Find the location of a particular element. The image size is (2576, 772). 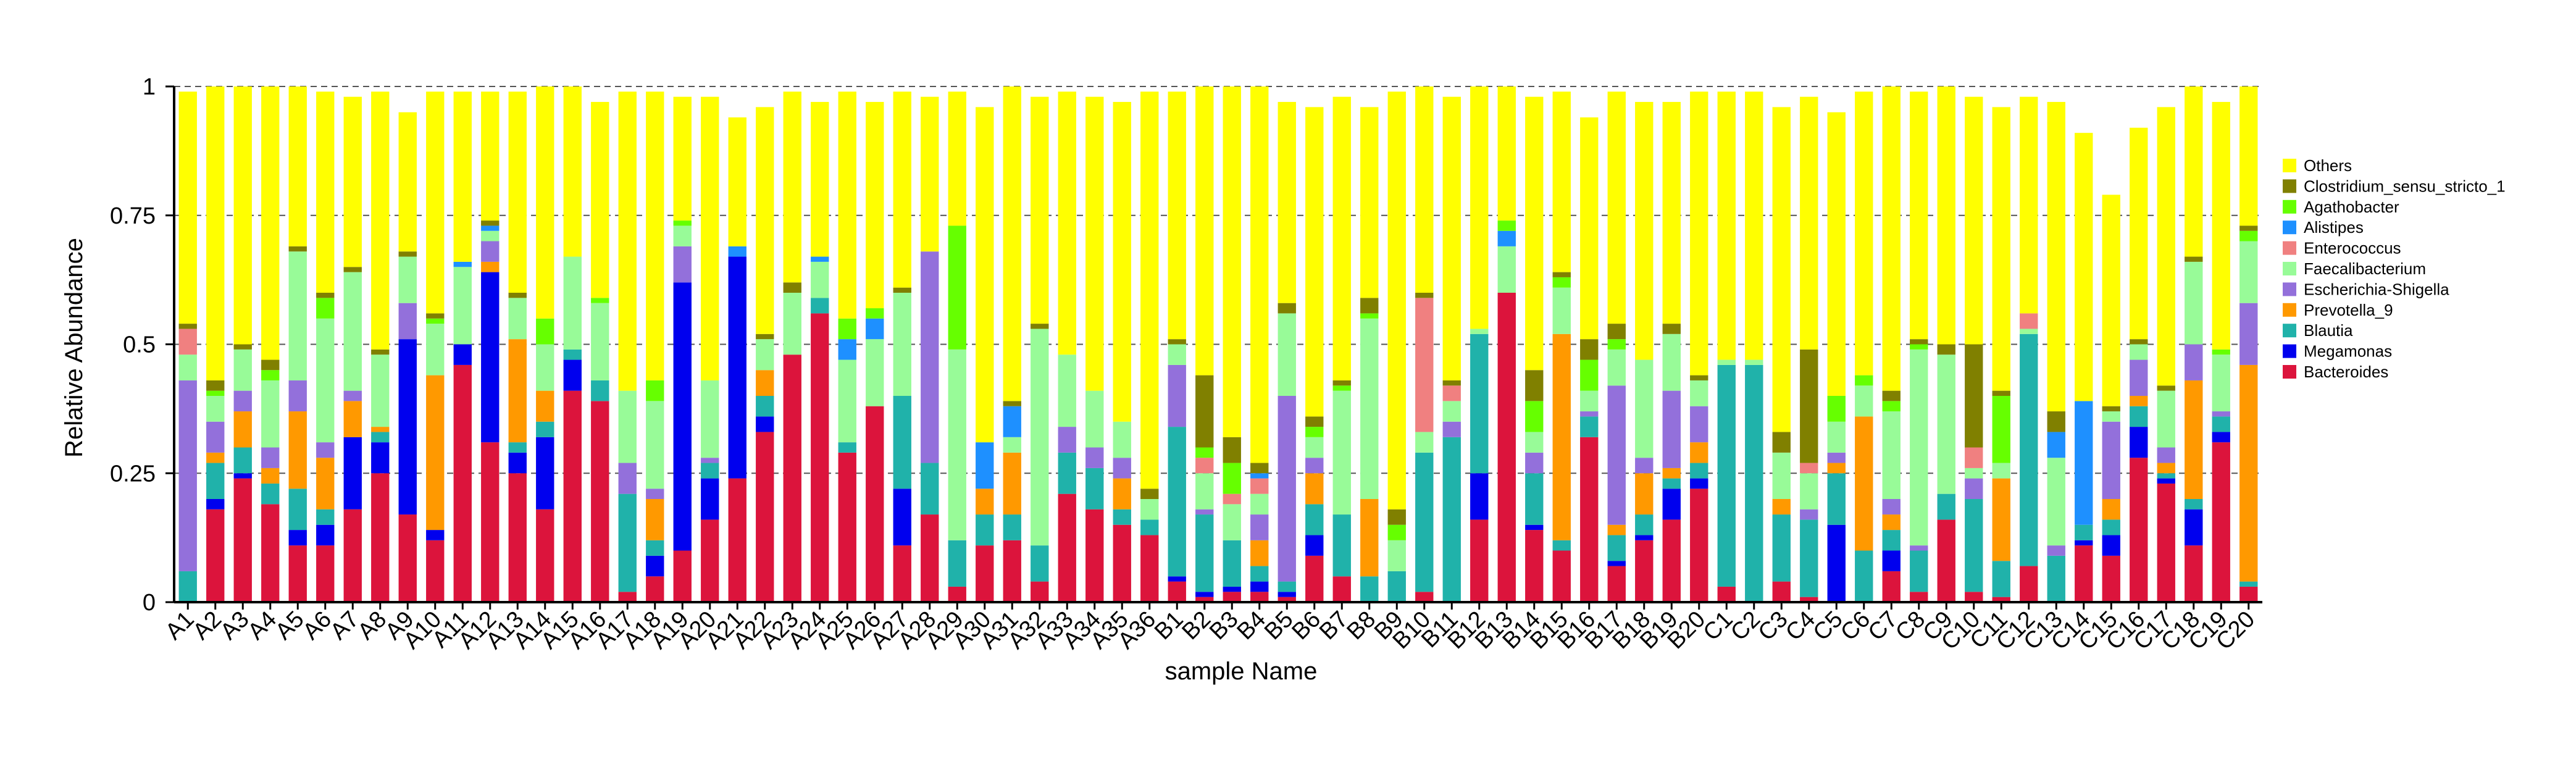

bar-stack-A16 is located at coordinates (600, 352).